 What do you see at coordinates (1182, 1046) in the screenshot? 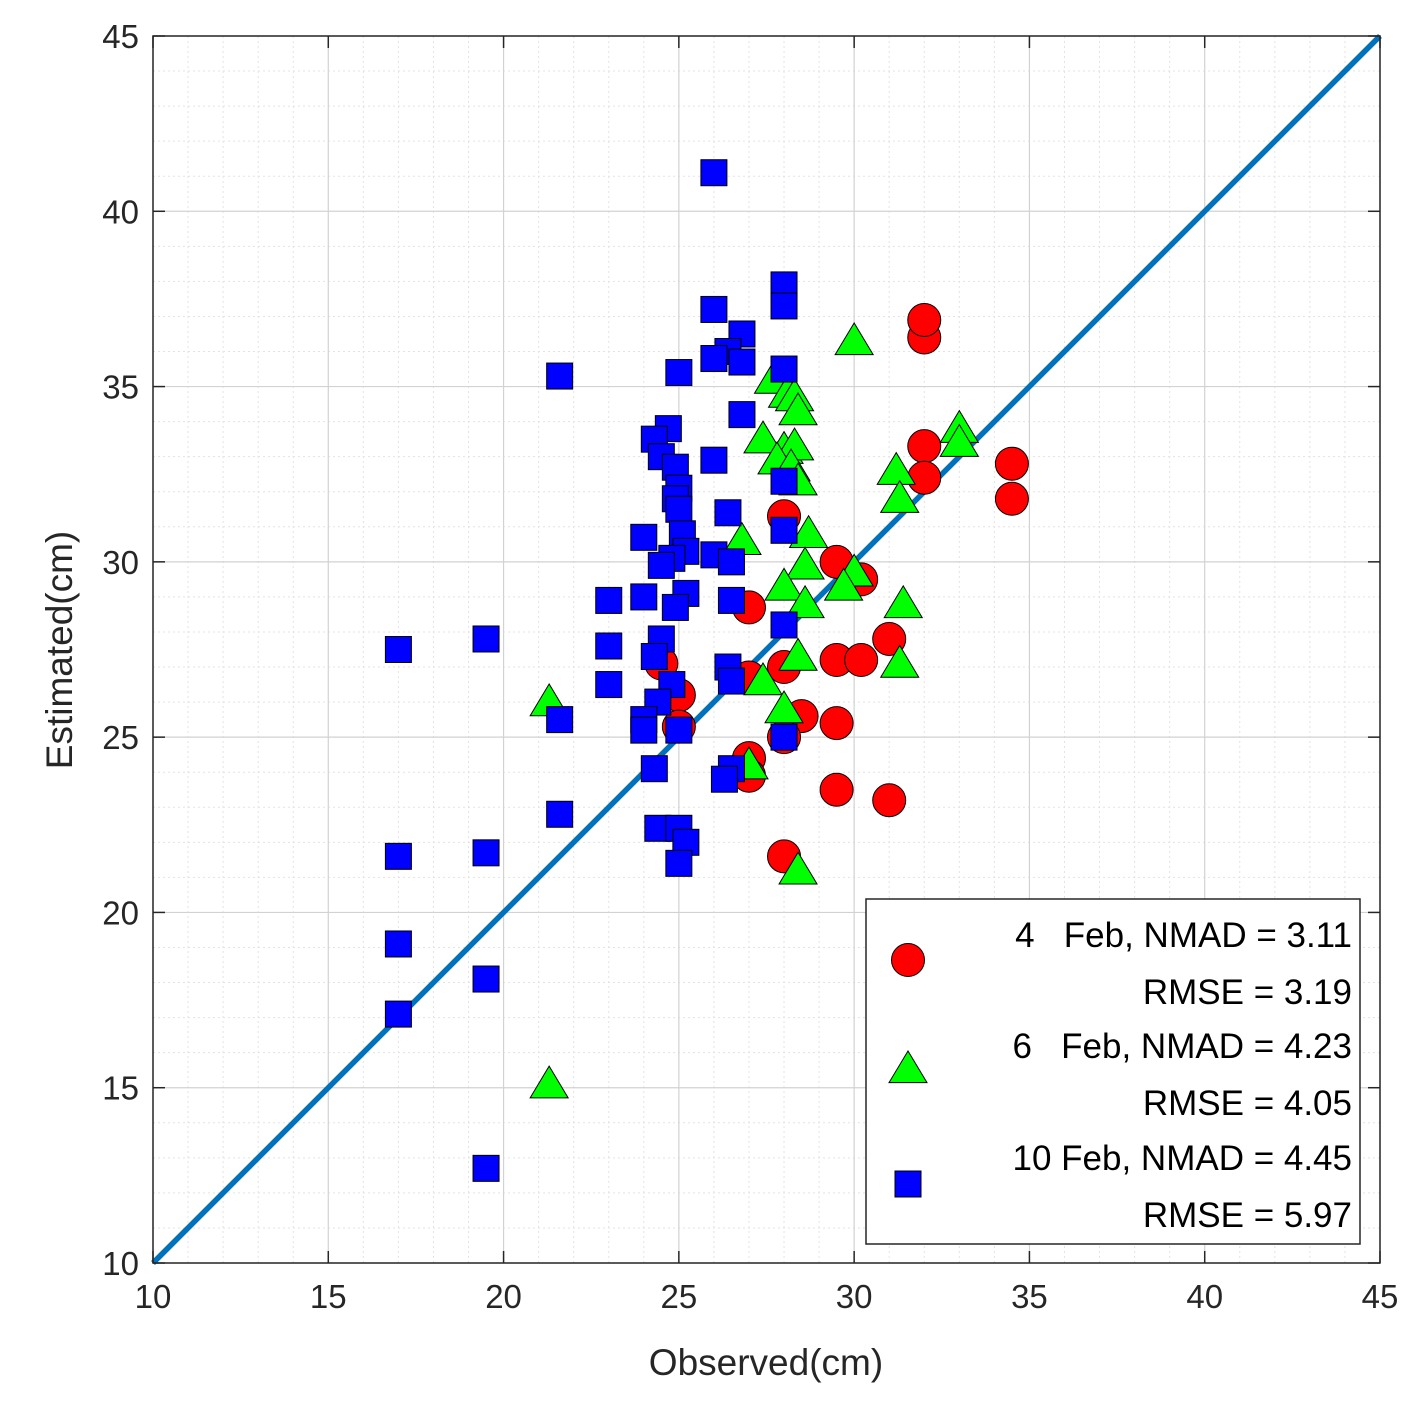
I see `legend-6feb-nmad: 6 Feb, NMAD = 4.23` at bounding box center [1182, 1046].